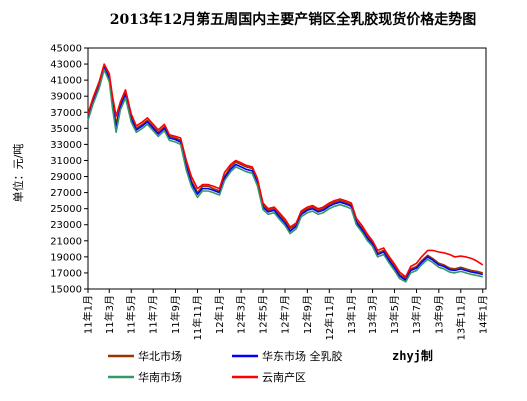 The image size is (527, 401). I want to click on x-tick-label: 14年1月, so click(482, 314).